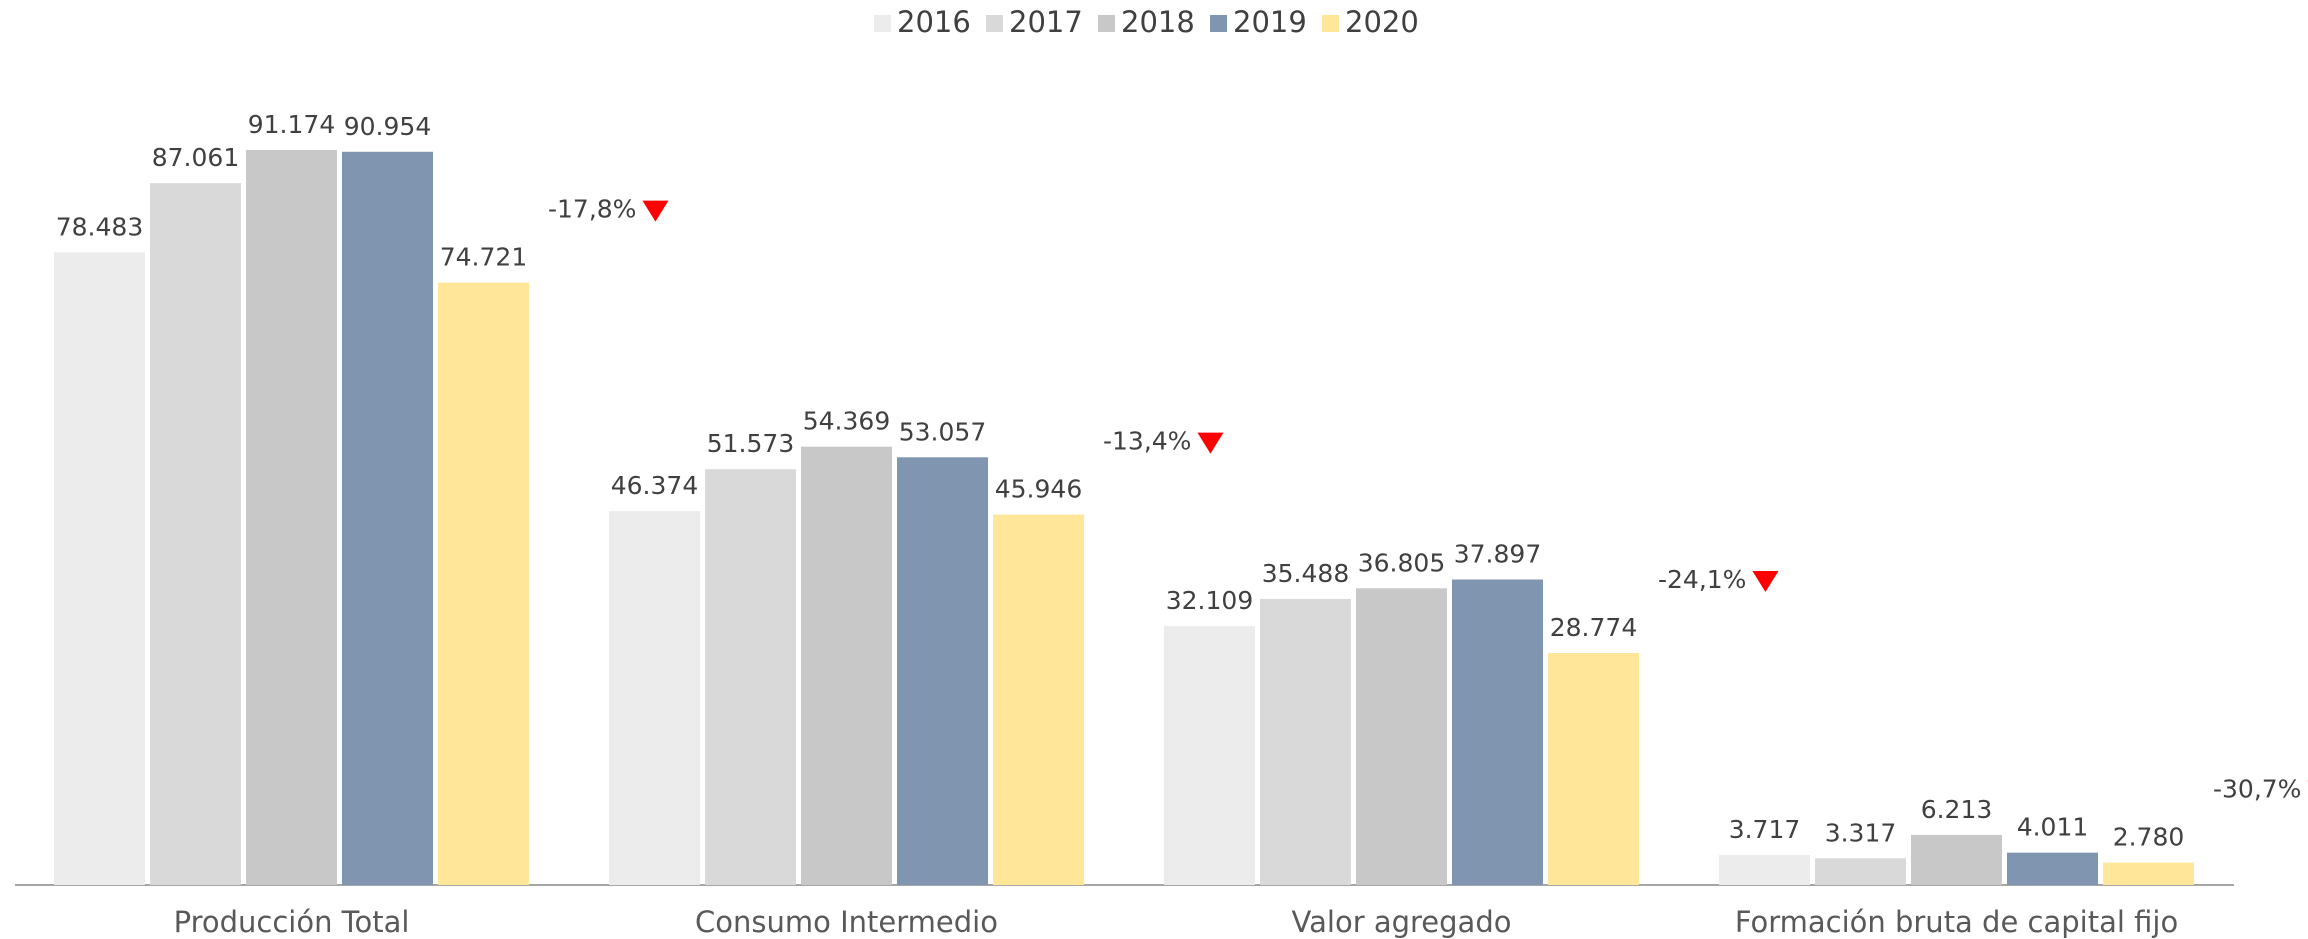 This screenshot has width=2308, height=939. Describe the element at coordinates (2149, 837) in the screenshot. I see `value-label: 2.780` at that location.